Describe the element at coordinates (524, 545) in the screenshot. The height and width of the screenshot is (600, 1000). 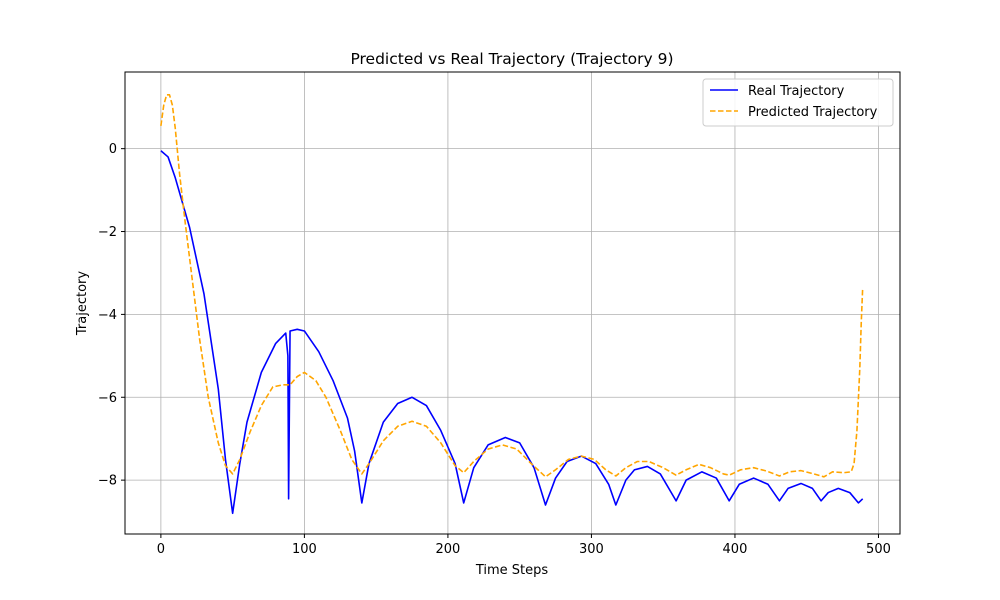
I see `x-axis: 0 100 200 300 400 500` at that location.